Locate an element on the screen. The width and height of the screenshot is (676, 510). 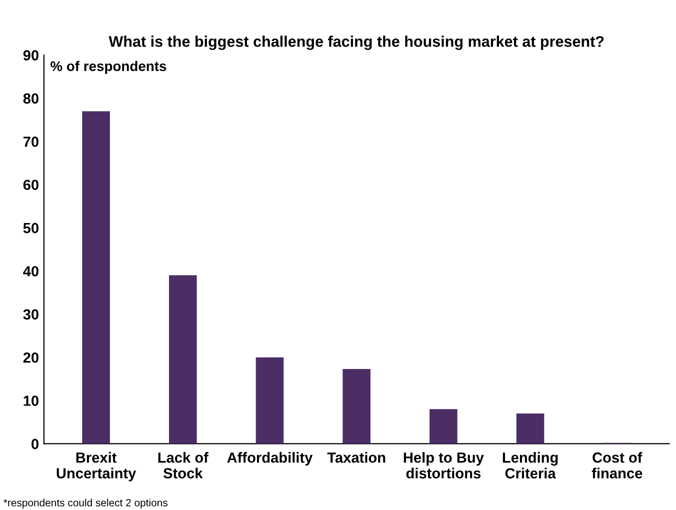
text: *respondents could select 2 options is located at coordinates (86, 503).